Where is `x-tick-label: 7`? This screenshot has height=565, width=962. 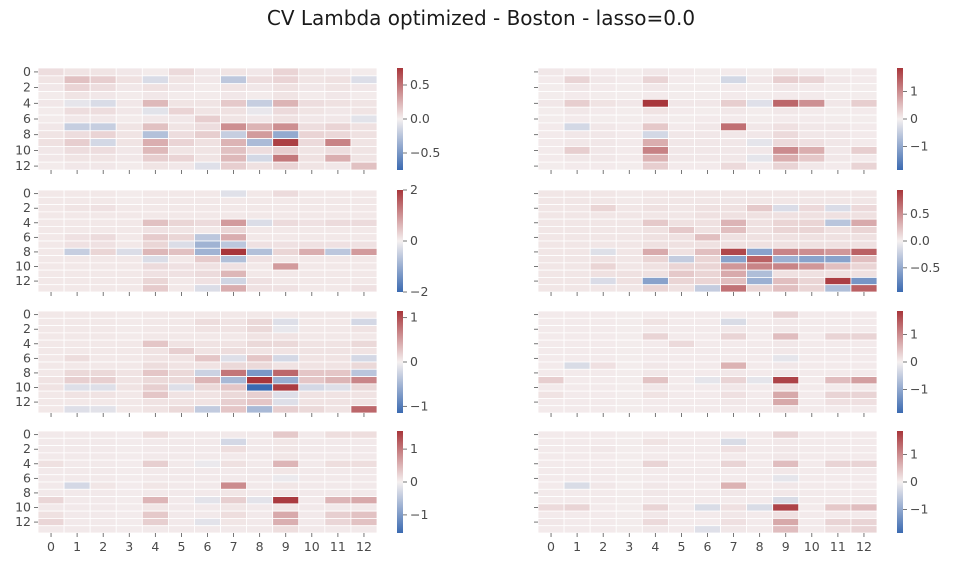
x-tick-label: 7 is located at coordinates (734, 546).